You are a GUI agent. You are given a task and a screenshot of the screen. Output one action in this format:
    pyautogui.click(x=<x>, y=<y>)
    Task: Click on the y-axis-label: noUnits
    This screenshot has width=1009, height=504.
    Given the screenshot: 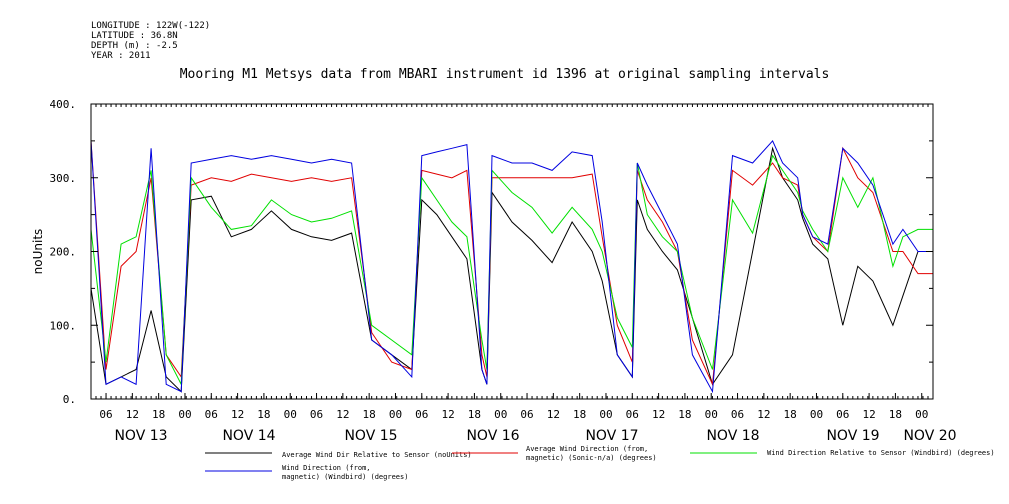 What is the action you would take?
    pyautogui.click(x=38, y=252)
    